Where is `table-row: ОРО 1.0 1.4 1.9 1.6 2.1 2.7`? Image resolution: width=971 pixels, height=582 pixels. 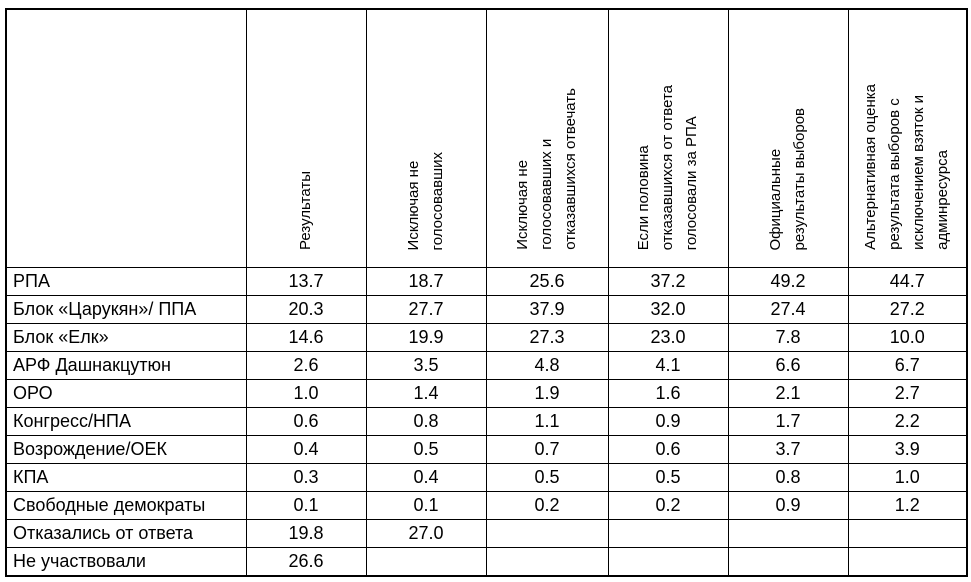
table-row: ОРО 1.0 1.4 1.9 1.6 2.1 2.7 is located at coordinates (486, 393).